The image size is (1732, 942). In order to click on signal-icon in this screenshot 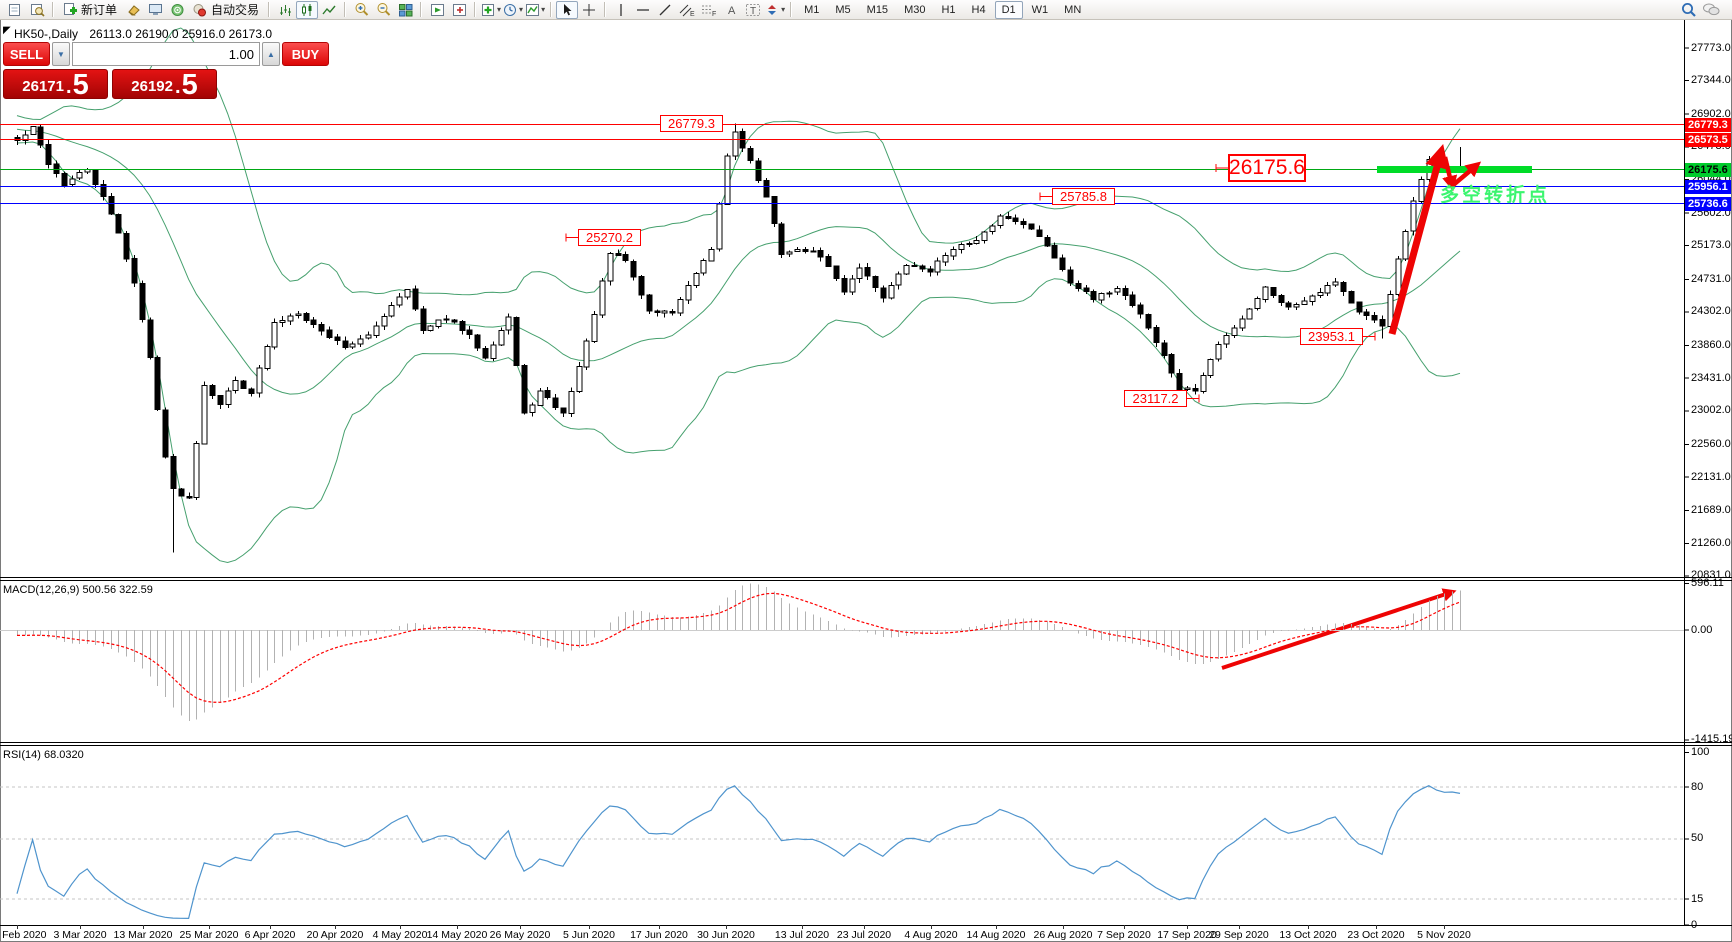, I will do `click(177, 9)`.